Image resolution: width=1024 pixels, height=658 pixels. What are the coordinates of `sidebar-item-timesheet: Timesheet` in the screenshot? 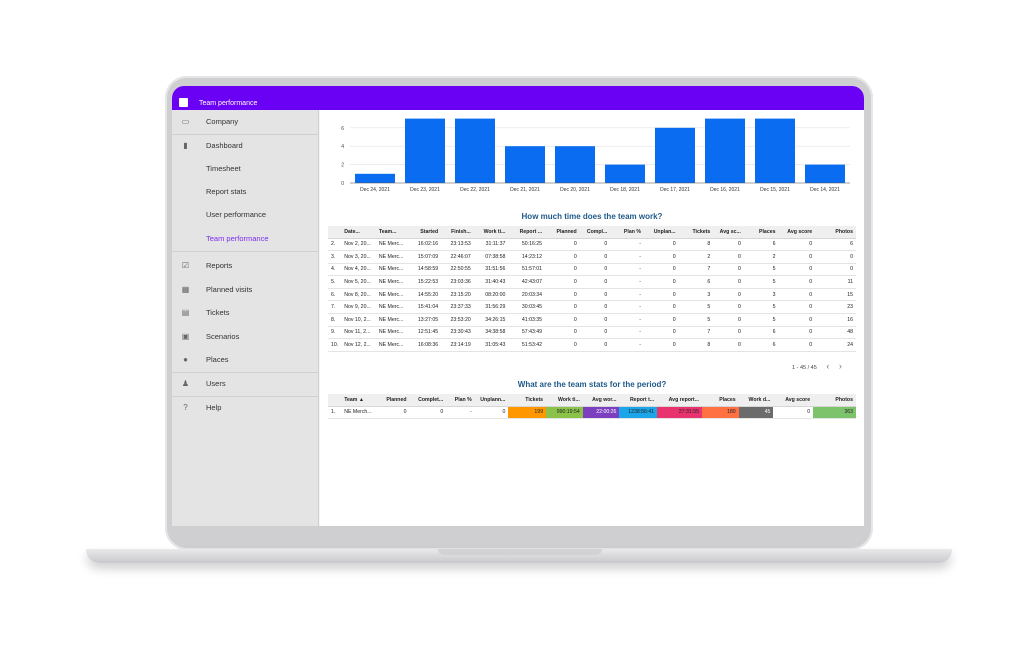 It's located at (245, 169).